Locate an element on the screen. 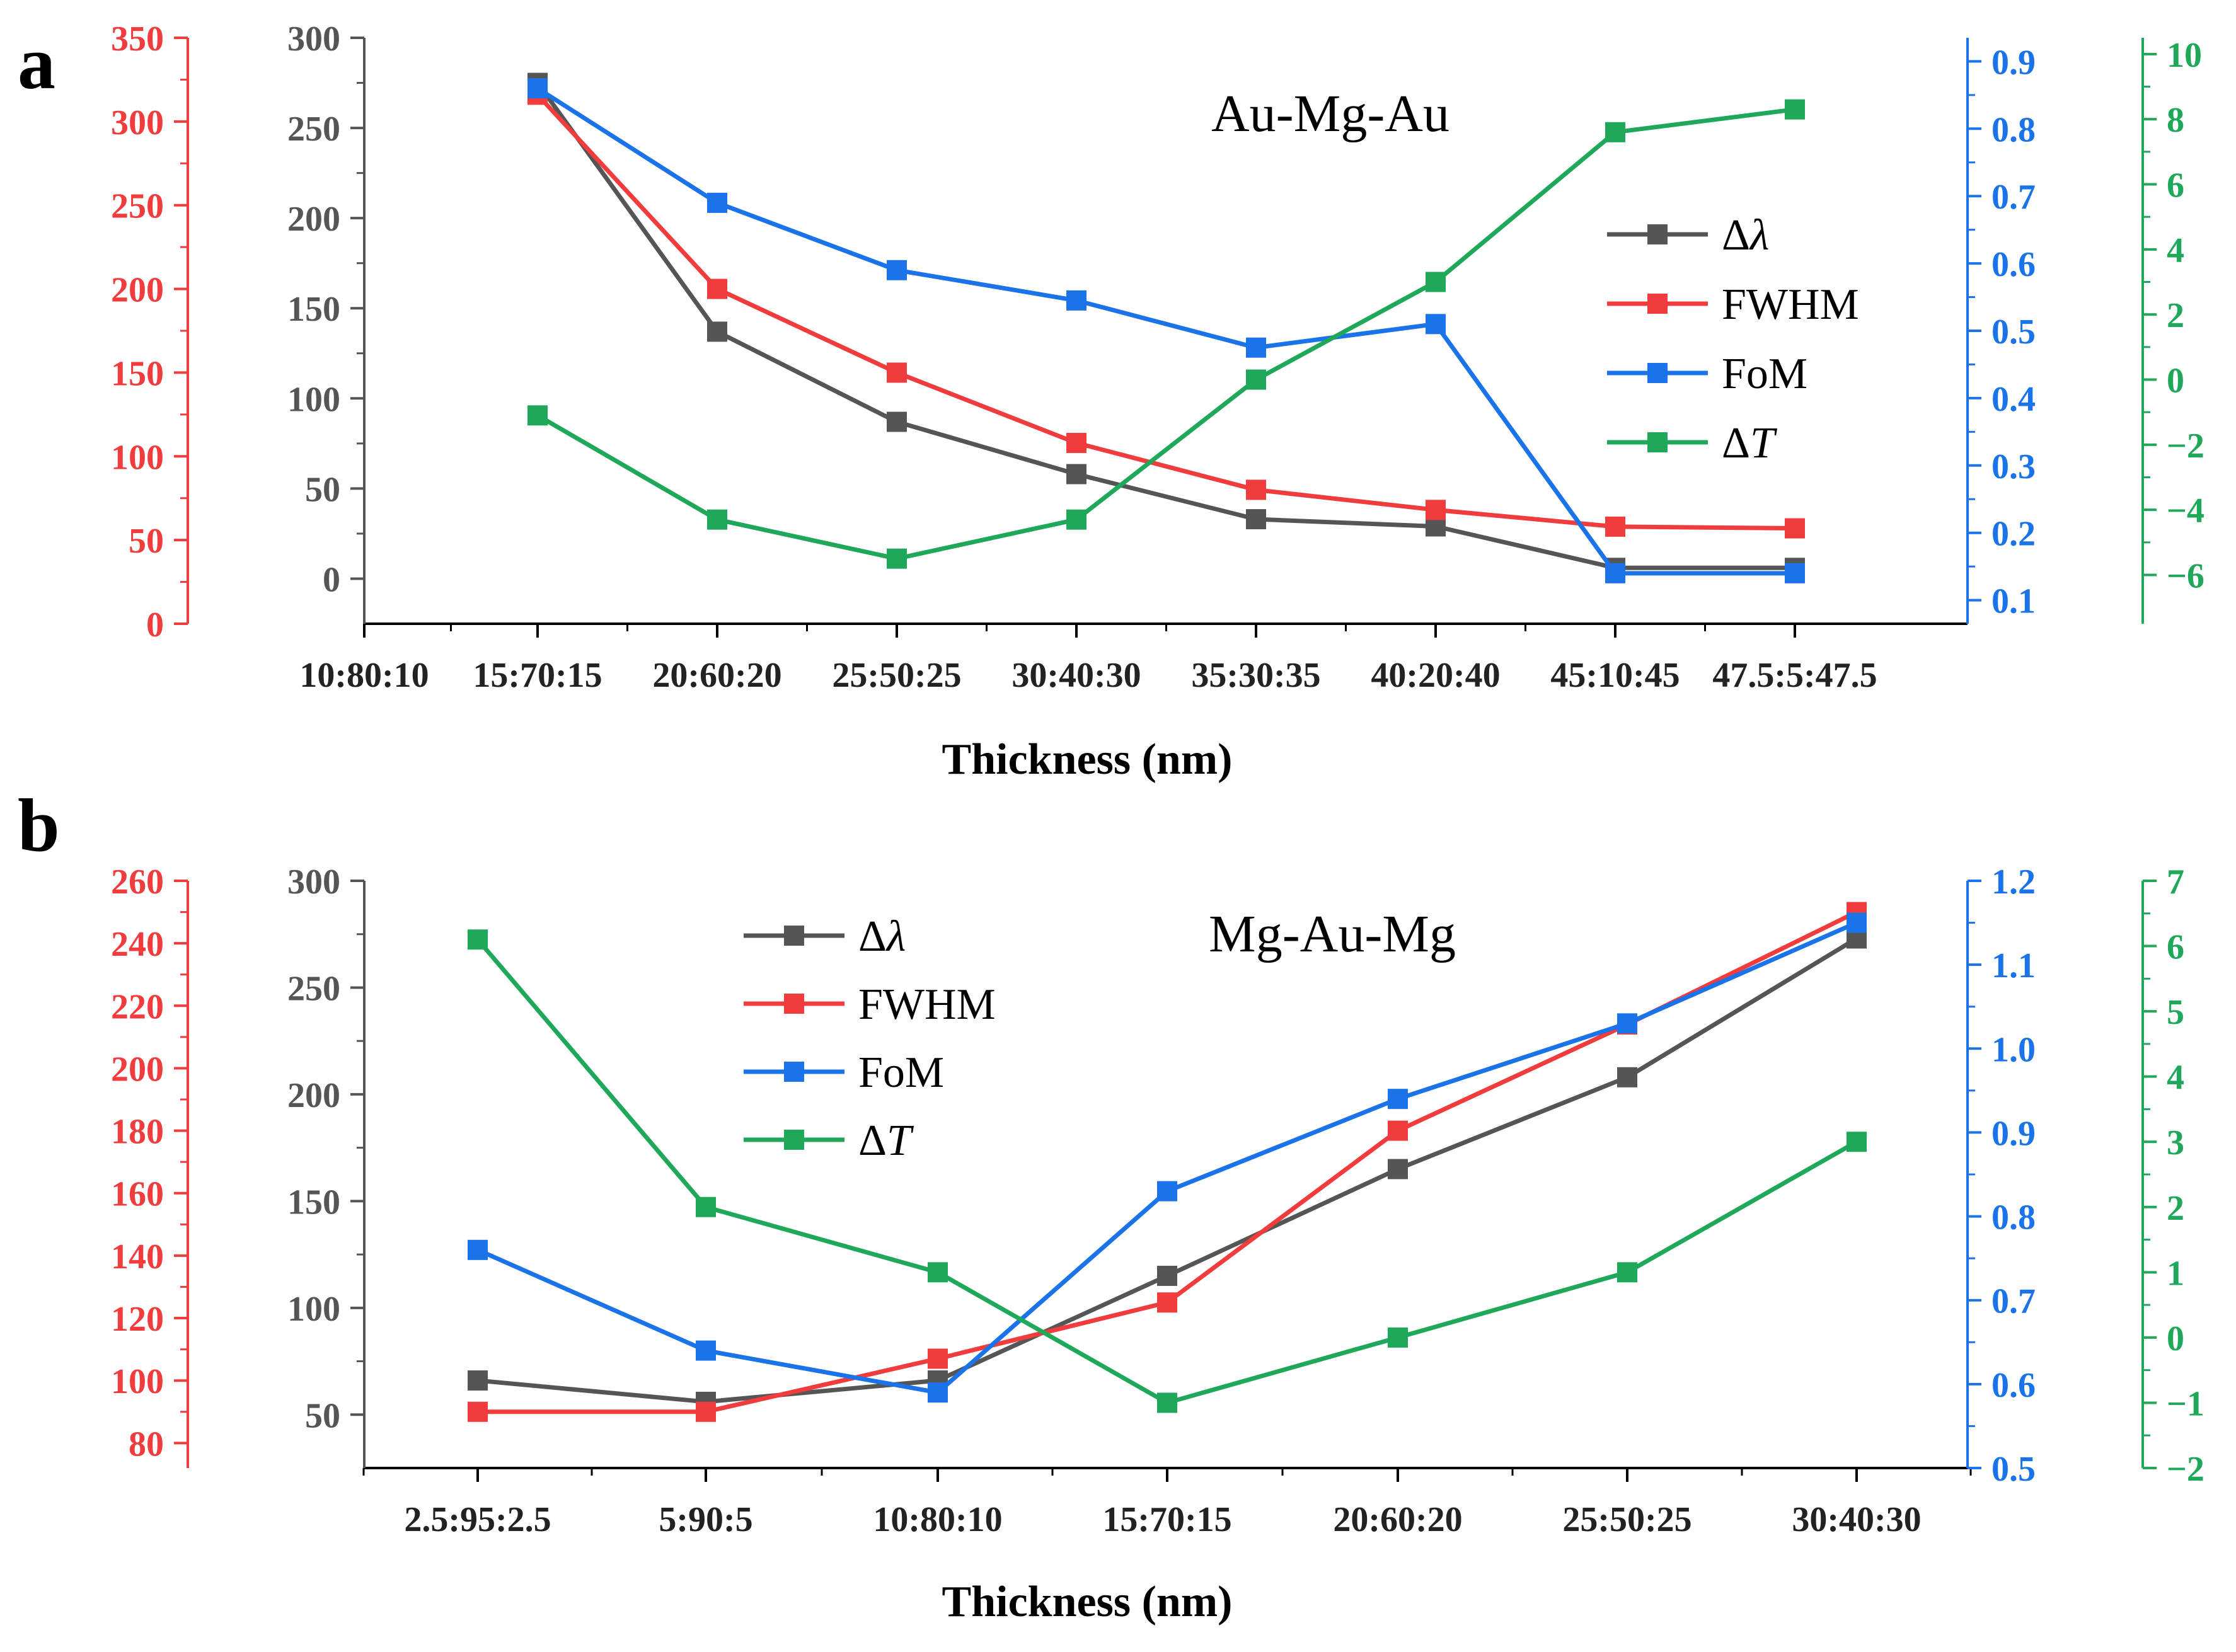 The height and width of the screenshot is (1652, 2236). panel-b-black-y-tick-label: 100 is located at coordinates (313, 1309).